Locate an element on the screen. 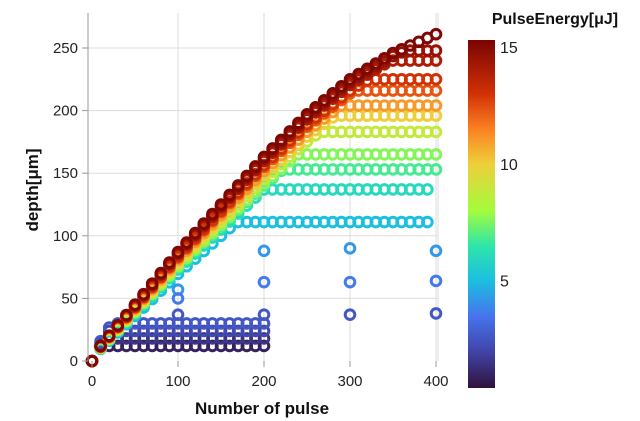  y-tick-label: 200 is located at coordinates (65, 111).